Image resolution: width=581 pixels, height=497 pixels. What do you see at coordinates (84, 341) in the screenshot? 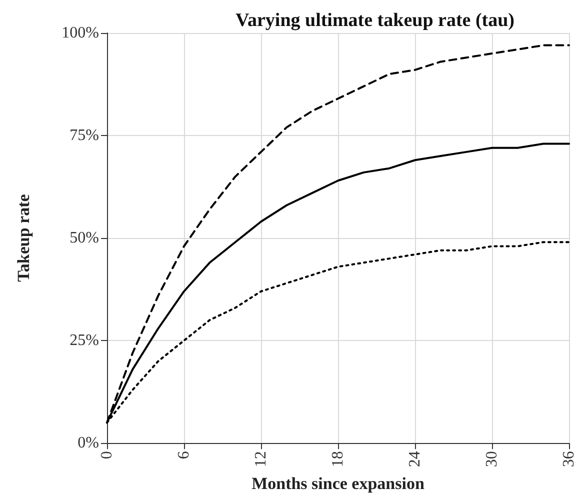
I see `y-tick-label: 25%` at bounding box center [84, 341].